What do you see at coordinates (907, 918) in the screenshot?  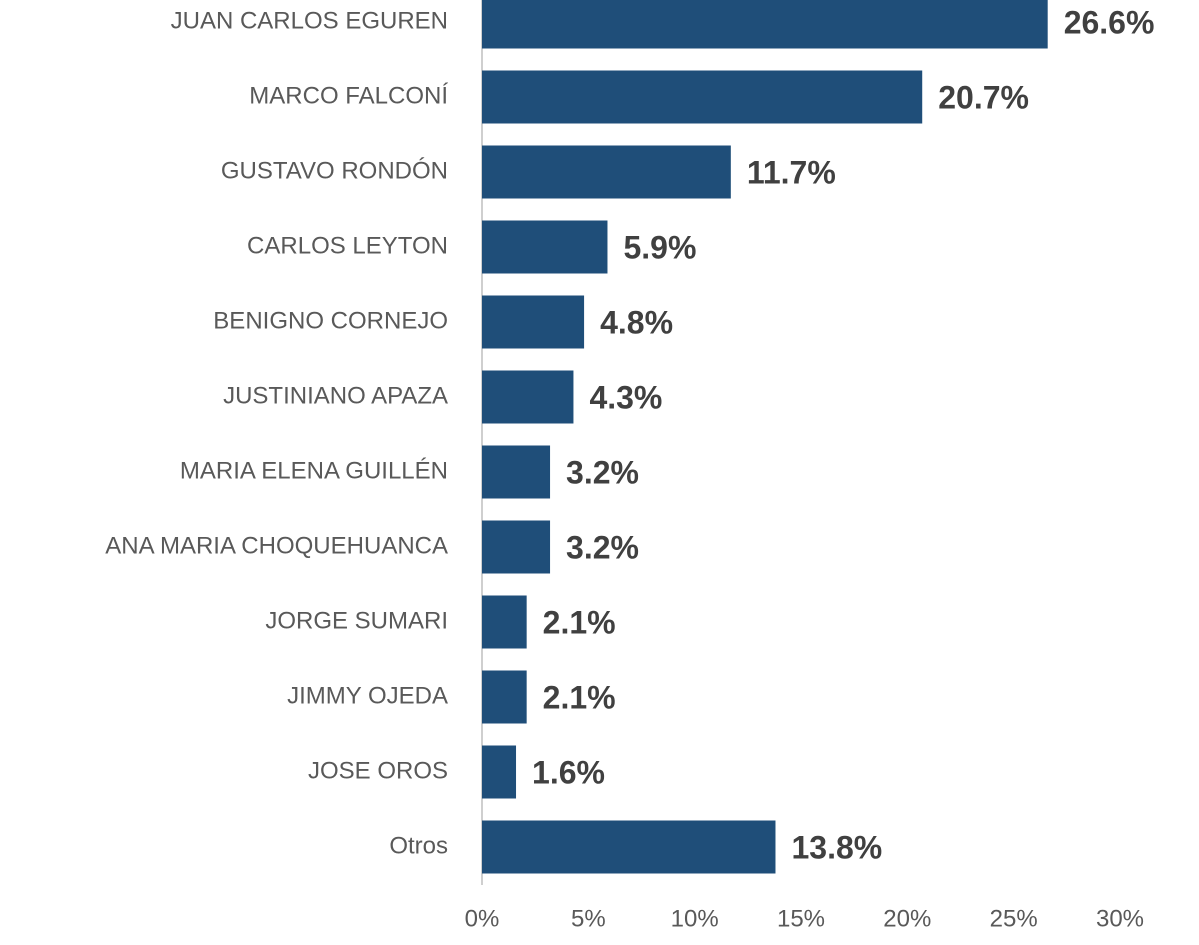 I see `x-tick-label: 20%` at bounding box center [907, 918].